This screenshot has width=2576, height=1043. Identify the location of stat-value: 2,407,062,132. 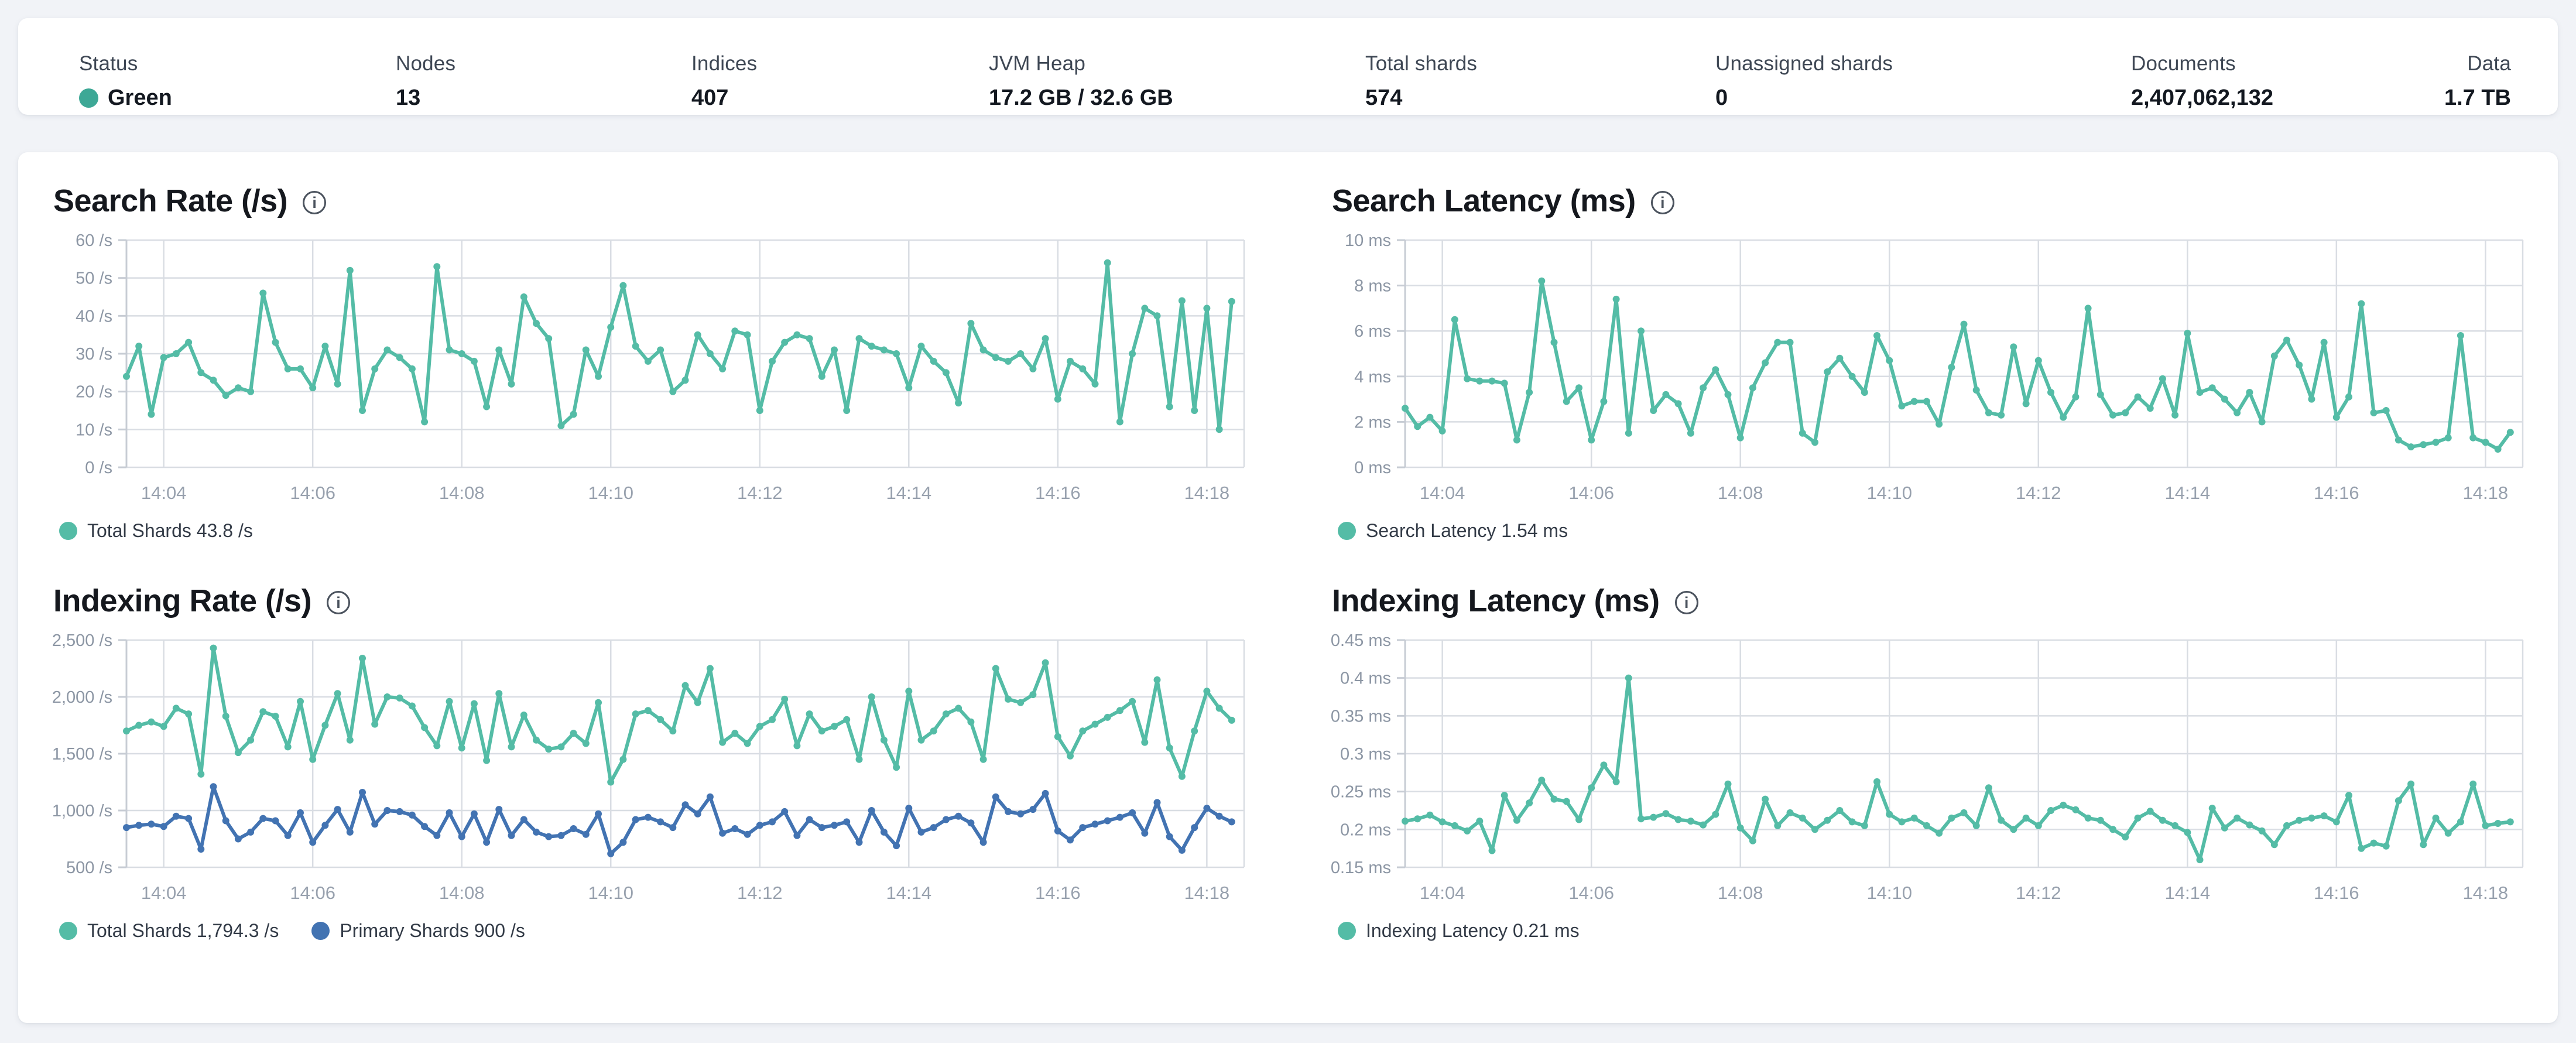
(2202, 98).